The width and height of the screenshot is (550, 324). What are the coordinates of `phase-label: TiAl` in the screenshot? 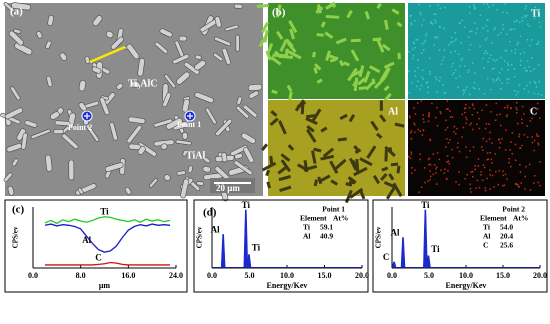 It's located at (195, 155).